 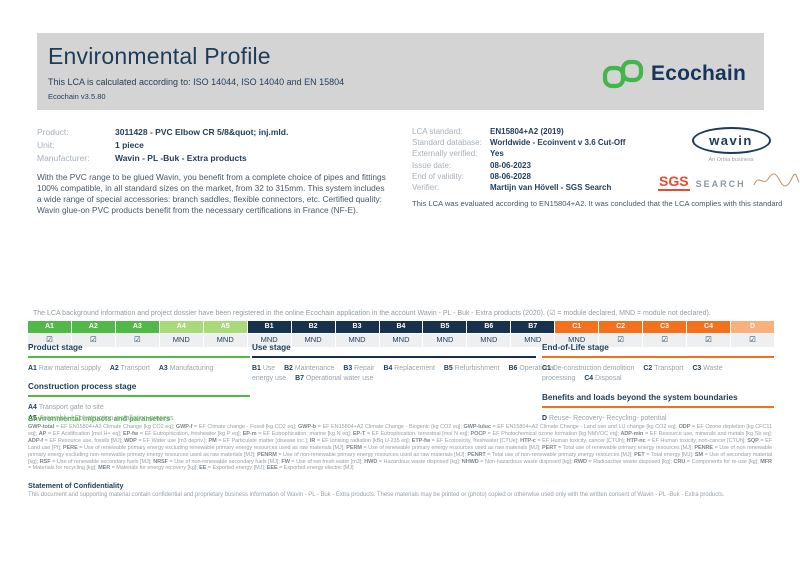 I want to click on stage-items: D Reuse- Recovery- Recycling- potential, so click(x=658, y=419).